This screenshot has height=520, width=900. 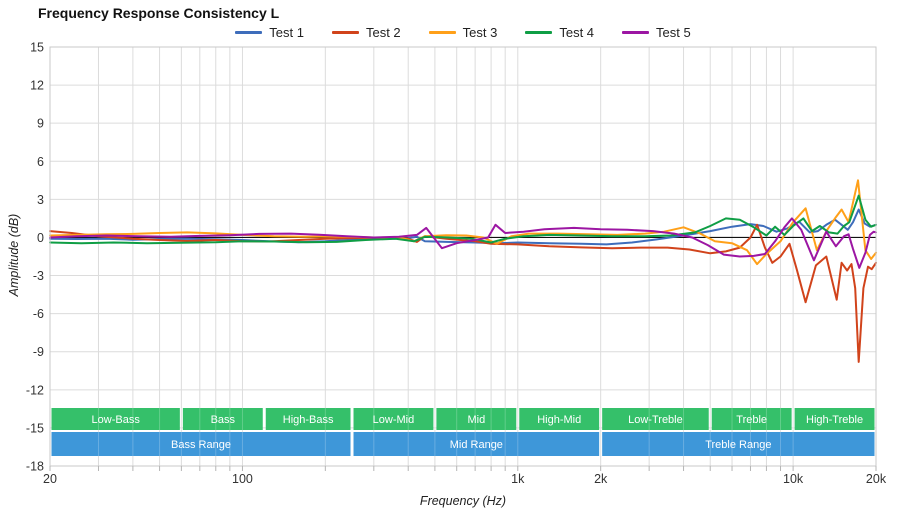 What do you see at coordinates (673, 32) in the screenshot?
I see `legend-label-test-5: Test 5` at bounding box center [673, 32].